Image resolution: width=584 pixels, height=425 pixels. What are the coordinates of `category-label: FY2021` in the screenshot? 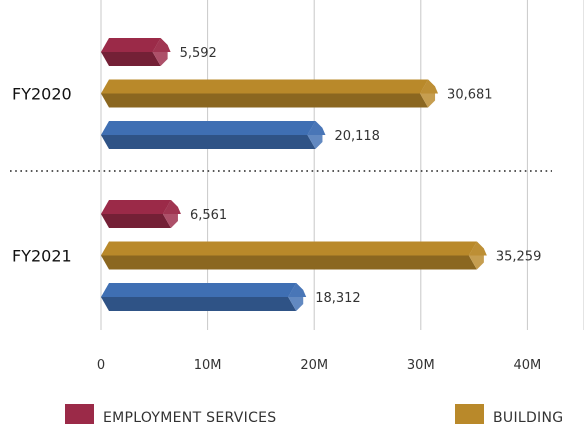 It's located at (42, 256).